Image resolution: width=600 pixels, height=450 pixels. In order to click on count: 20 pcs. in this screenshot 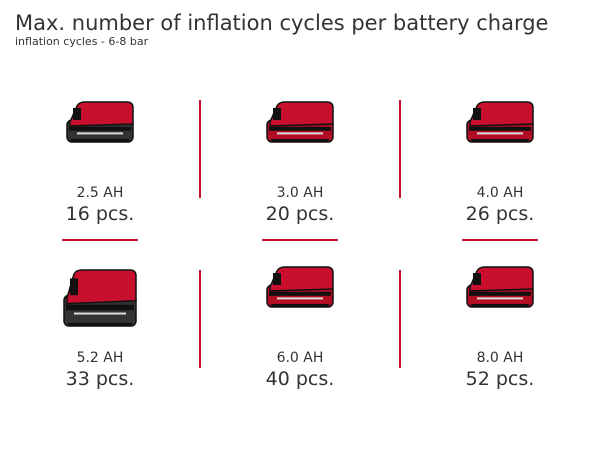, I will do `click(300, 214)`.